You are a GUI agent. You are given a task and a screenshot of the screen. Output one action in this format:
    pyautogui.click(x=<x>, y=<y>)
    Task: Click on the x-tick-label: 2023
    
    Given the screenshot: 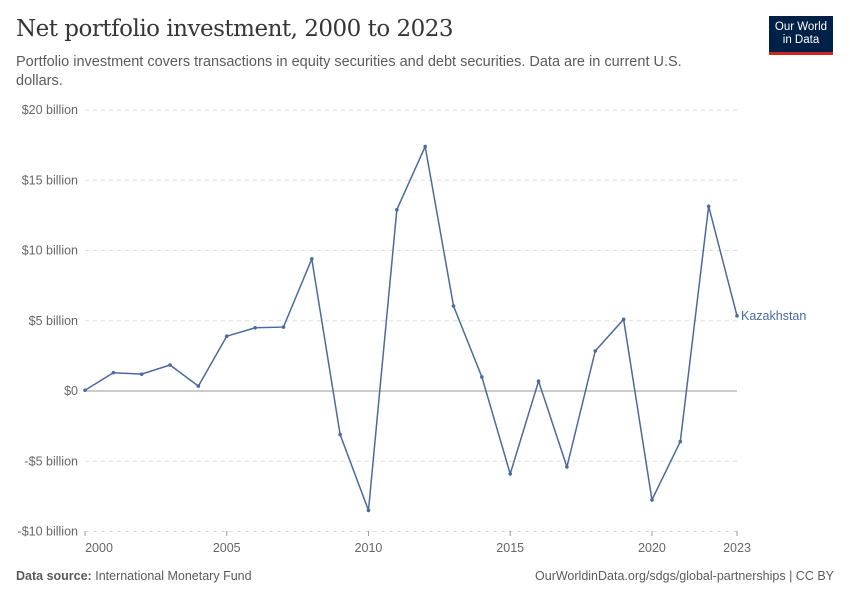 What is the action you would take?
    pyautogui.click(x=737, y=548)
    